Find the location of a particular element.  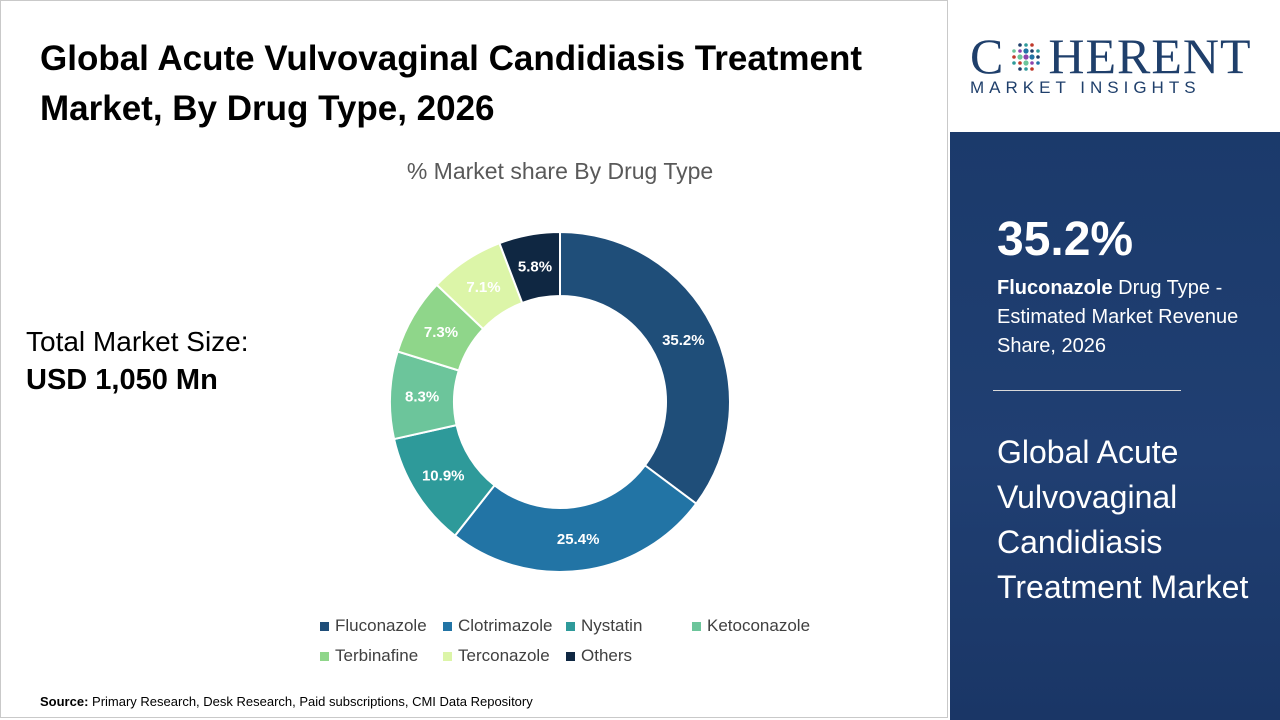

donut-slice-others is located at coordinates (529, 267).